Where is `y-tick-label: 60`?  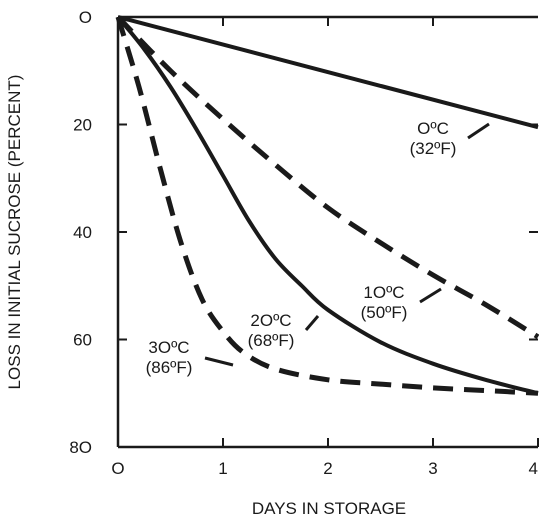 y-tick-label: 60 is located at coordinates (82, 340).